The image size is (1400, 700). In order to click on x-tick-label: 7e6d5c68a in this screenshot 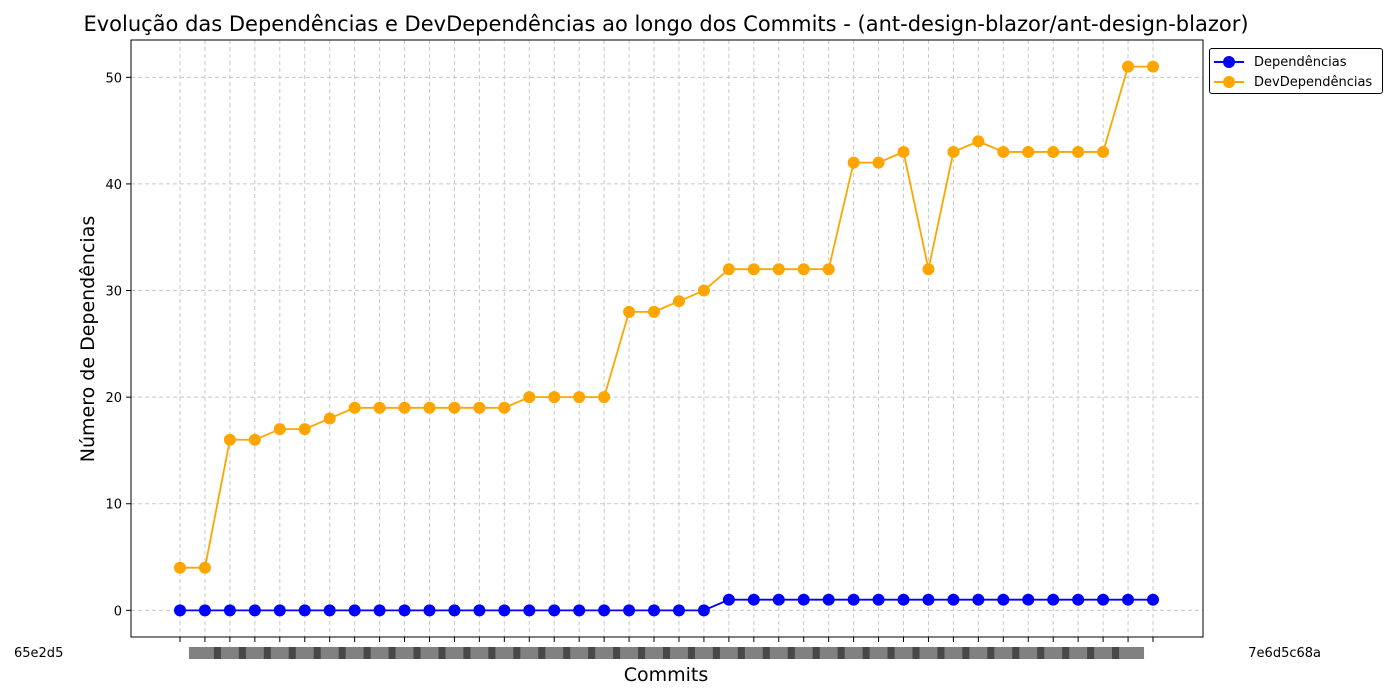, I will do `click(1284, 653)`.